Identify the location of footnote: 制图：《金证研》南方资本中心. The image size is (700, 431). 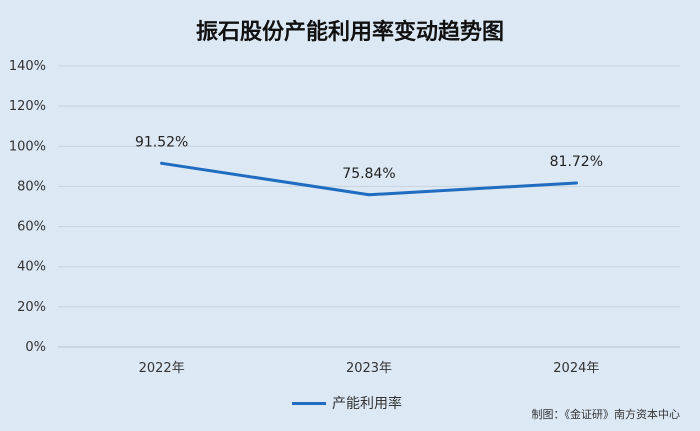
(606, 414).